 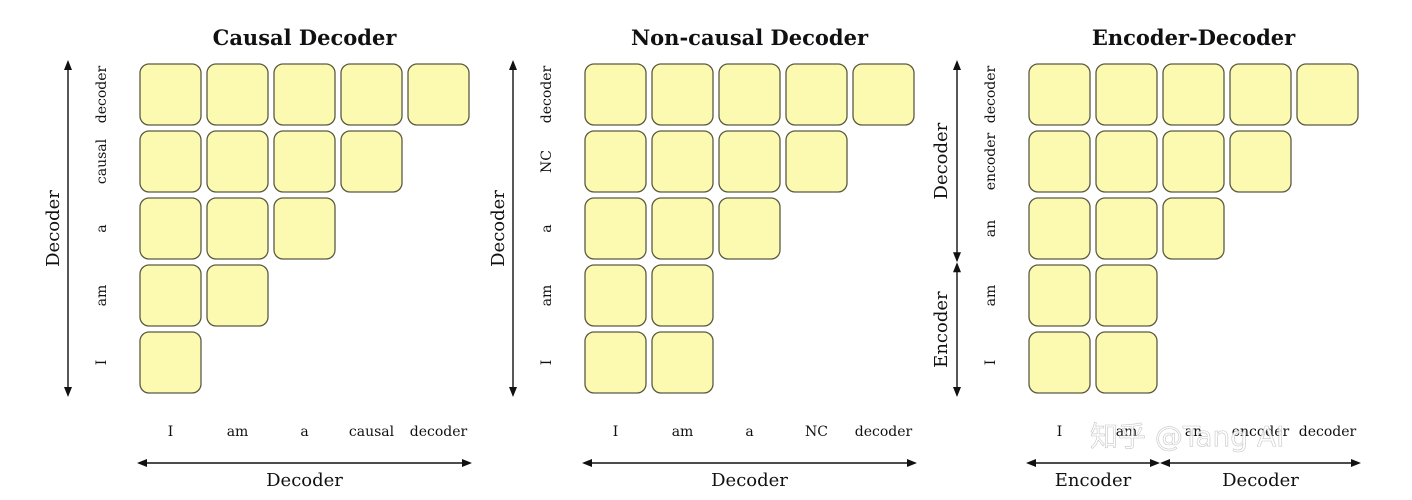 I want to click on watermark: 知乎 @Tang AI, so click(x=1187, y=436).